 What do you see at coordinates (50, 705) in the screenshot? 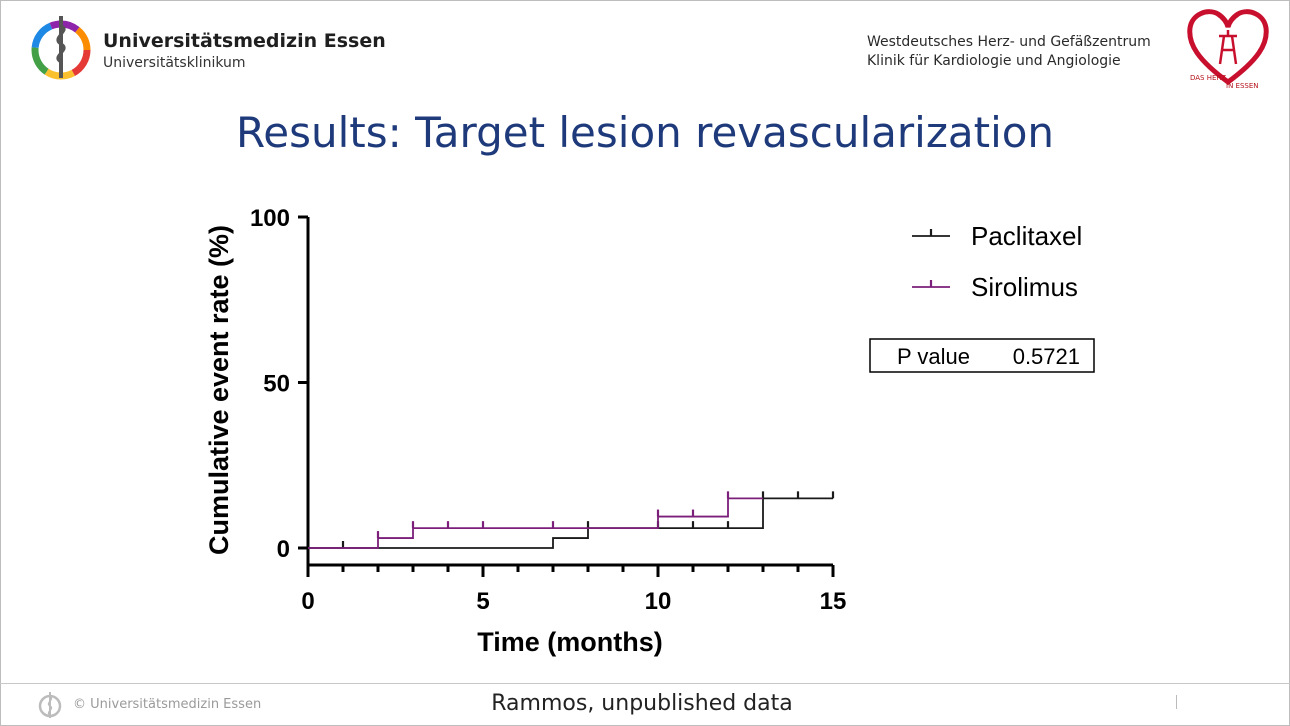
I see `footer-logo-icon` at bounding box center [50, 705].